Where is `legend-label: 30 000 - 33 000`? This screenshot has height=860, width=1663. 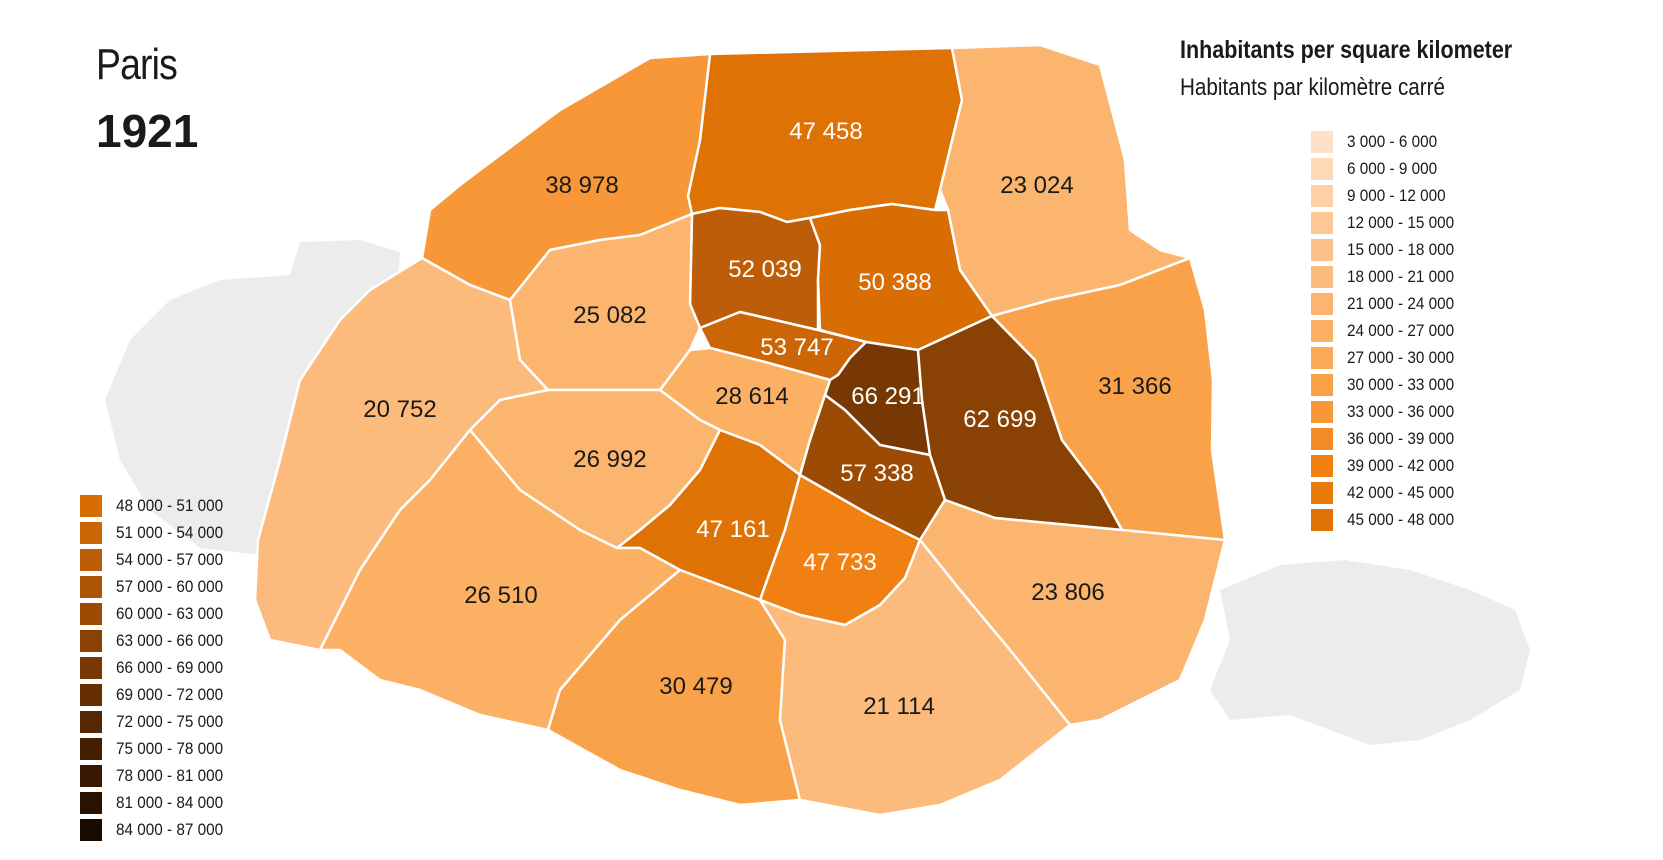
legend-label: 30 000 - 33 000 is located at coordinates (1401, 384).